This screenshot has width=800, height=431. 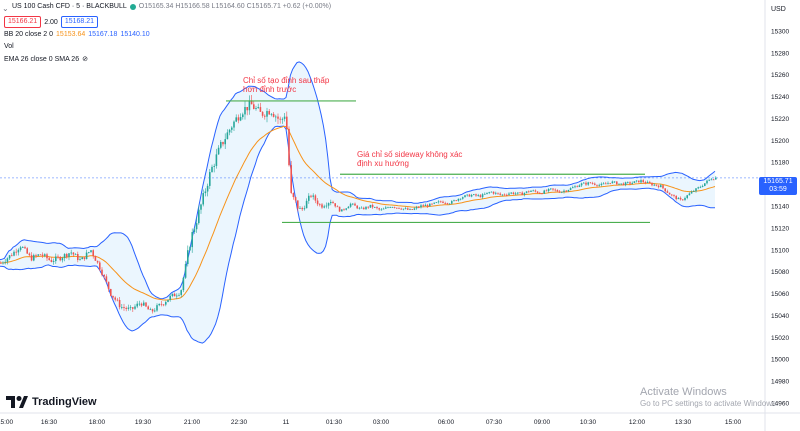 What do you see at coordinates (286, 85) in the screenshot?
I see `annotation-lower-high: Chỉ số tạo đỉnh sau thấp hơn đỉnh trước` at bounding box center [286, 85].